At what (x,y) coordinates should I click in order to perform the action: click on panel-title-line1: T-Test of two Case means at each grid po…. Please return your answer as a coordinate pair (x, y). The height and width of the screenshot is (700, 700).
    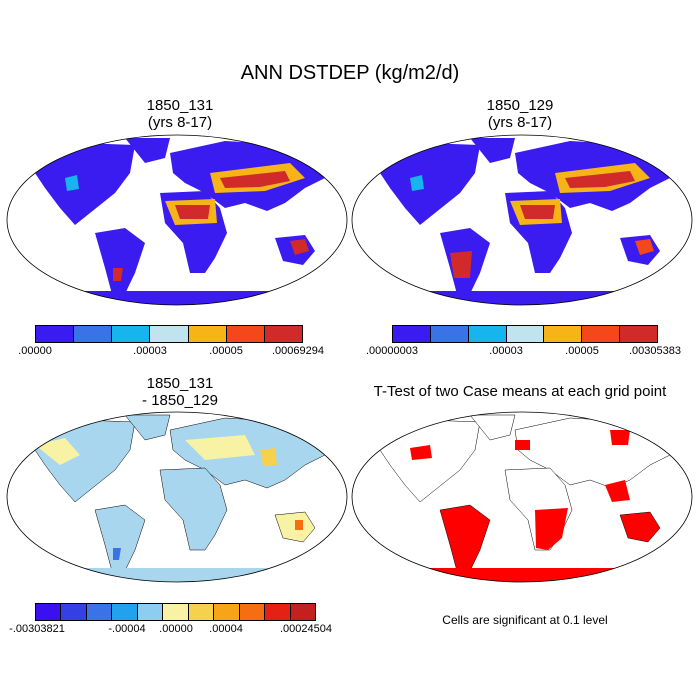
    Looking at the image, I should click on (520, 391).